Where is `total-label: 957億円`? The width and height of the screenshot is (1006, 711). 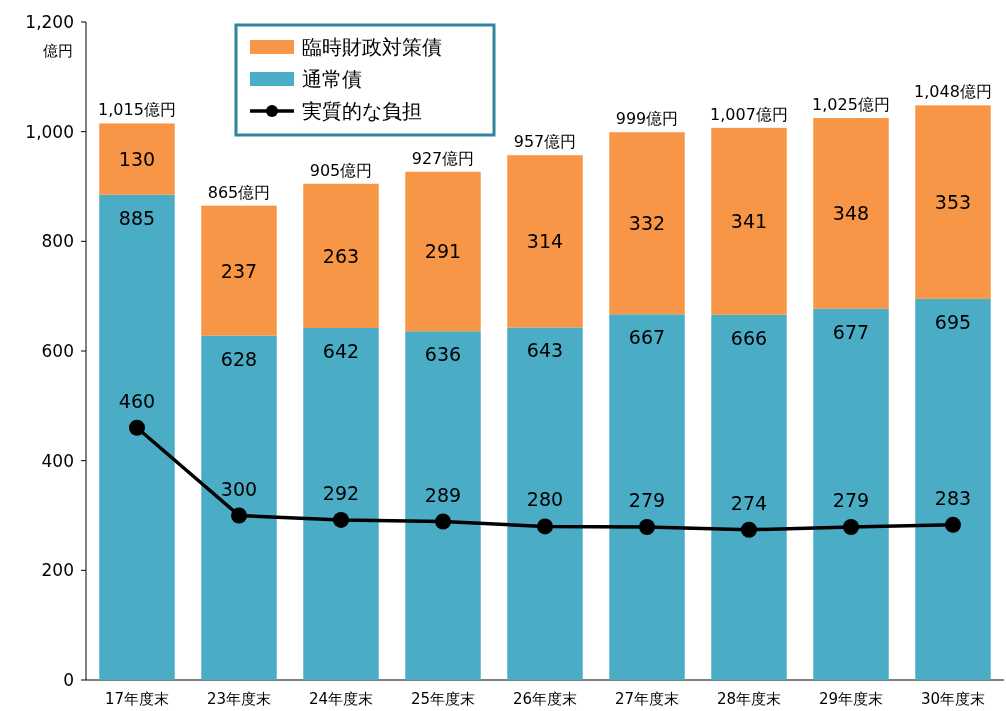
total-label: 957億円 is located at coordinates (545, 142).